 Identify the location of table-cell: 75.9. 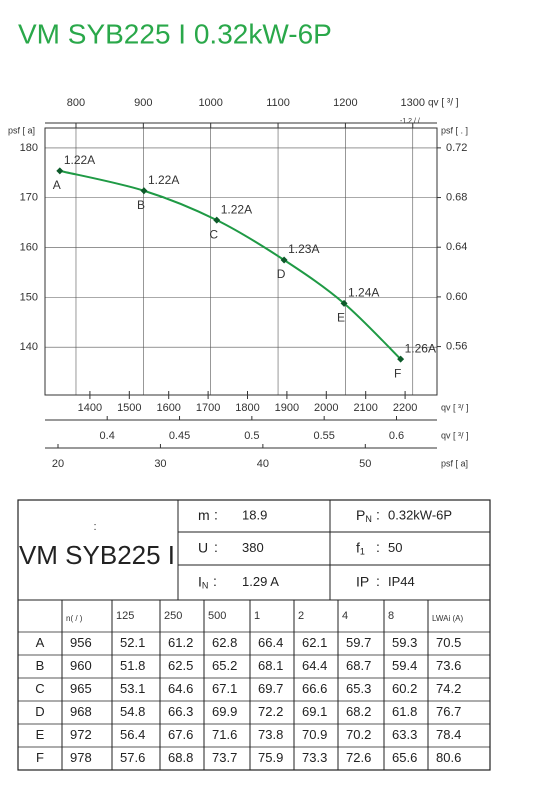
(270, 757).